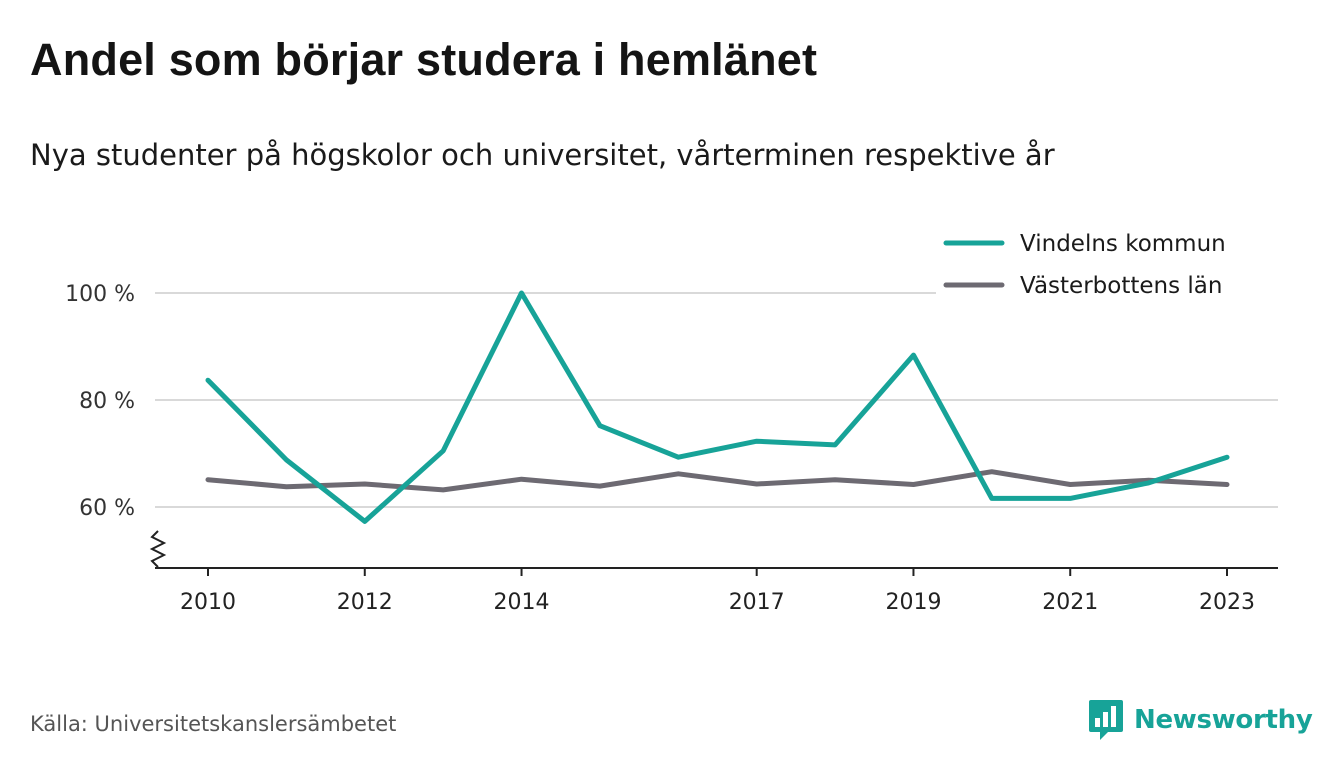  What do you see at coordinates (757, 602) in the screenshot?
I see `x-tick-label: 2017` at bounding box center [757, 602].